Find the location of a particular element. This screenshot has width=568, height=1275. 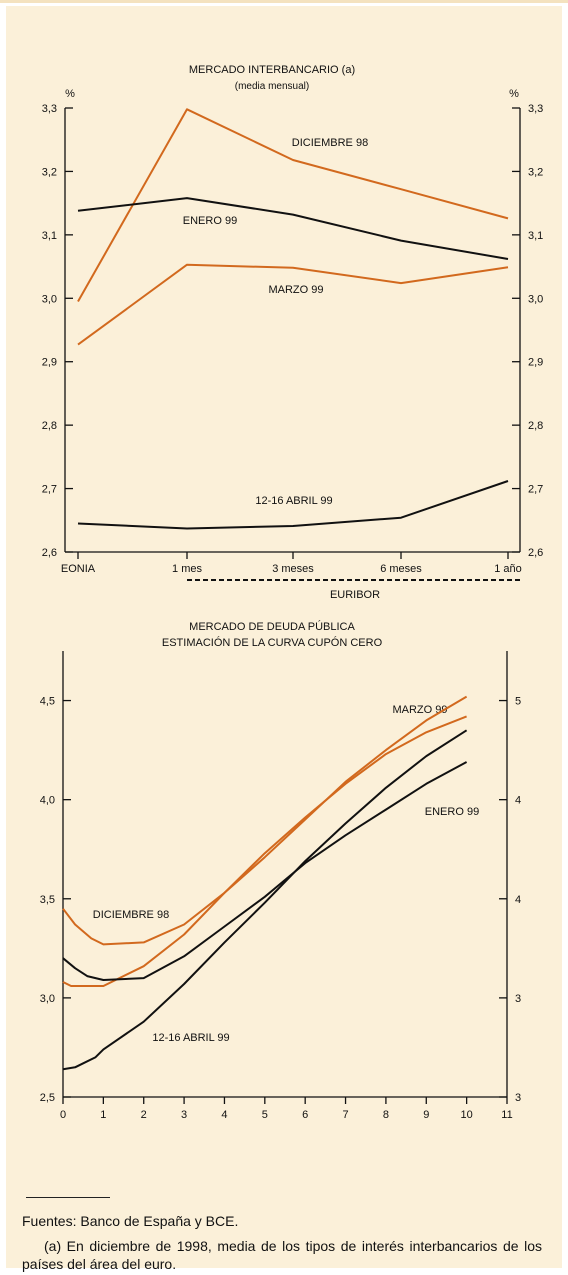

chart2-label-enero: ENERO 99 is located at coordinates (452, 812).